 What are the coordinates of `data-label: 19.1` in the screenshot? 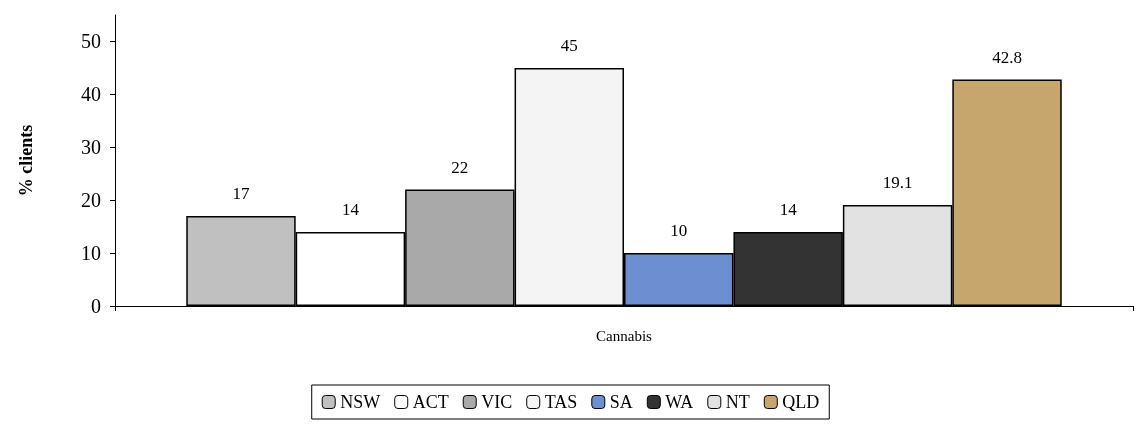 It's located at (897, 182).